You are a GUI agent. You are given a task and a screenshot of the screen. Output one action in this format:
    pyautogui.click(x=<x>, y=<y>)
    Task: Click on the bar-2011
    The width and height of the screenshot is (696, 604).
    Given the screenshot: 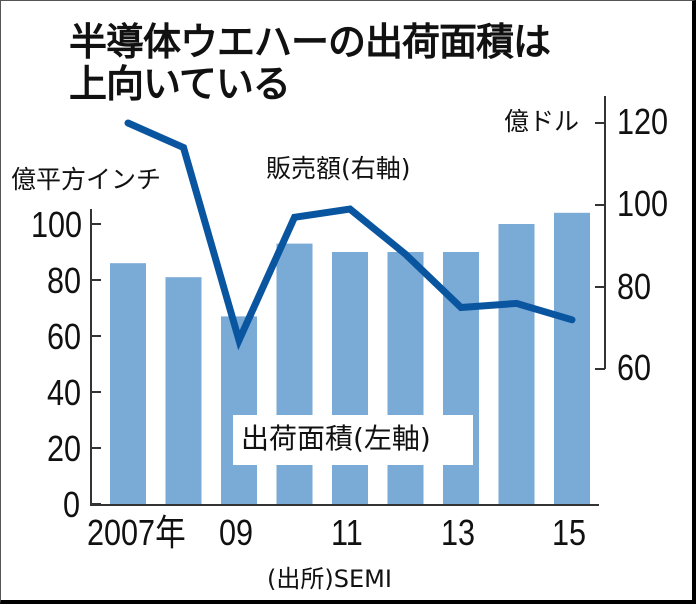 What is the action you would take?
    pyautogui.click(x=350, y=378)
    